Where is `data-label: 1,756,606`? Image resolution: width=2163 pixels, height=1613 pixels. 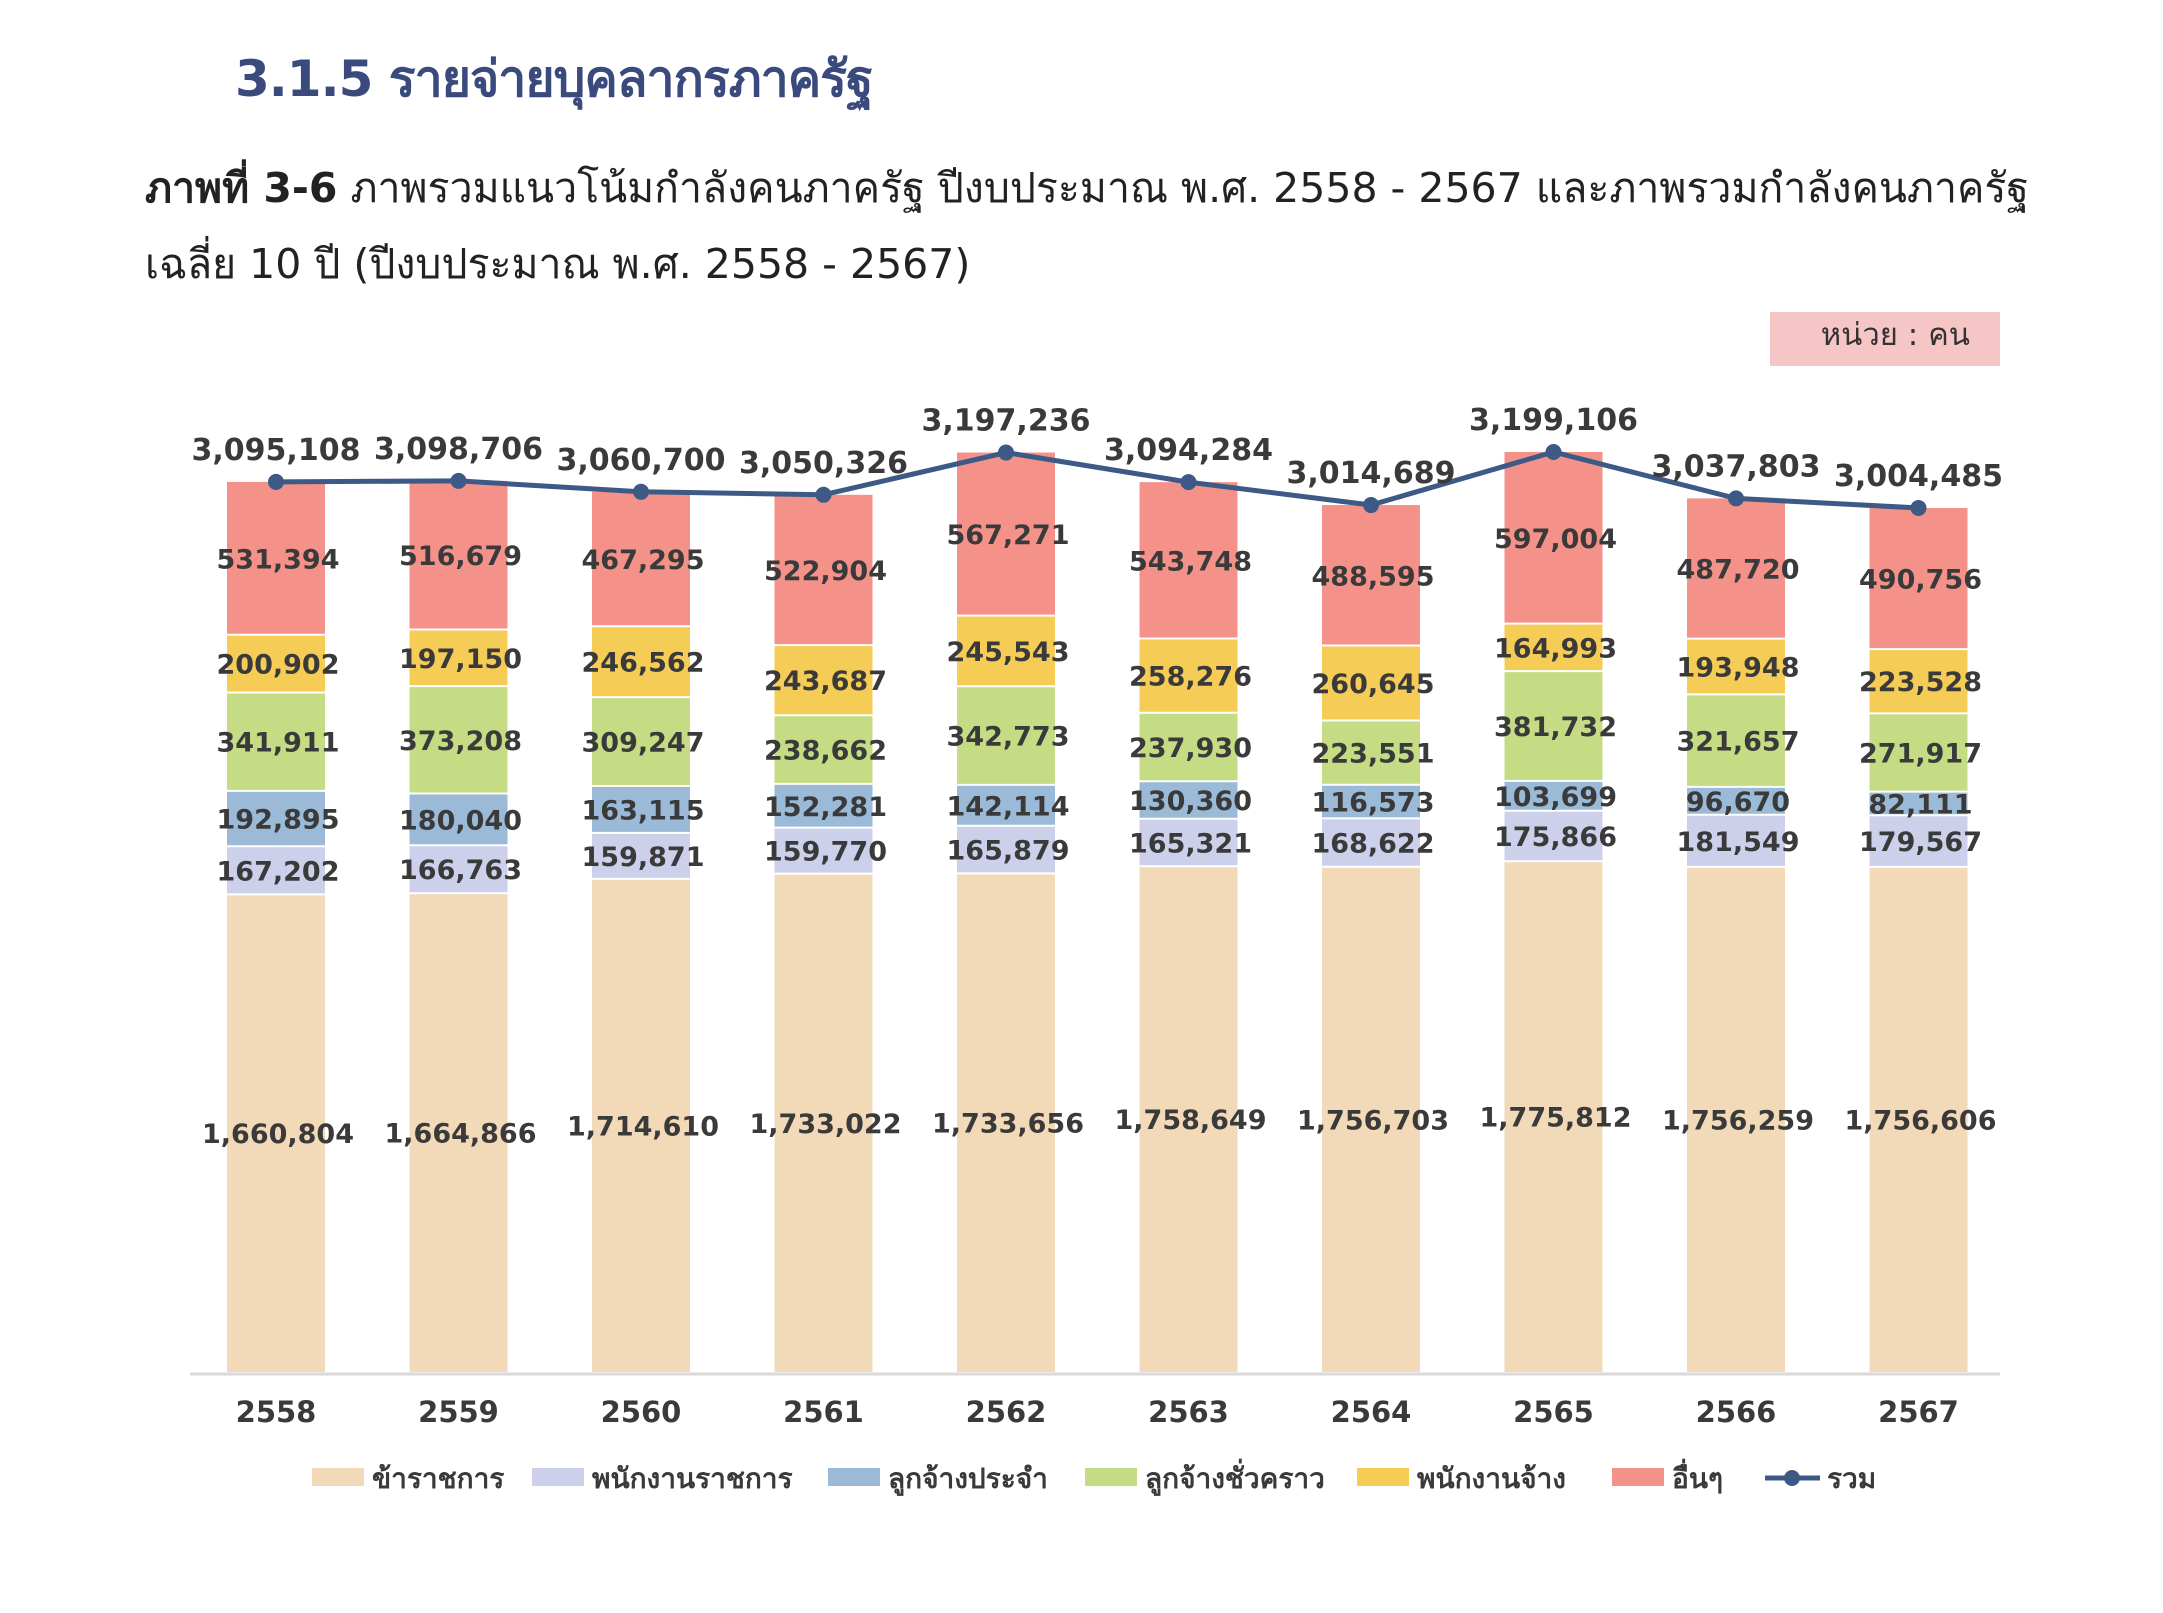
data-label: 1,756,606 is located at coordinates (1920, 1120).